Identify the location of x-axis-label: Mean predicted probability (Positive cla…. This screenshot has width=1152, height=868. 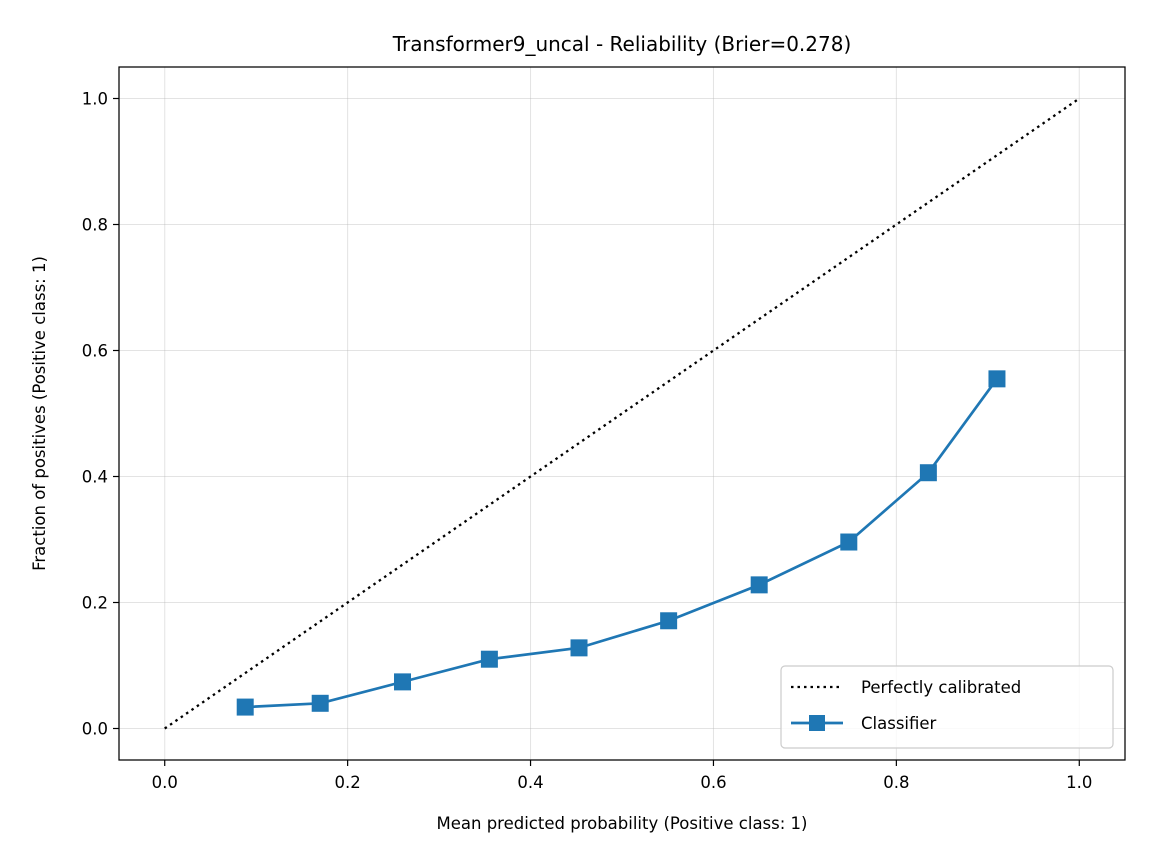
(622, 823).